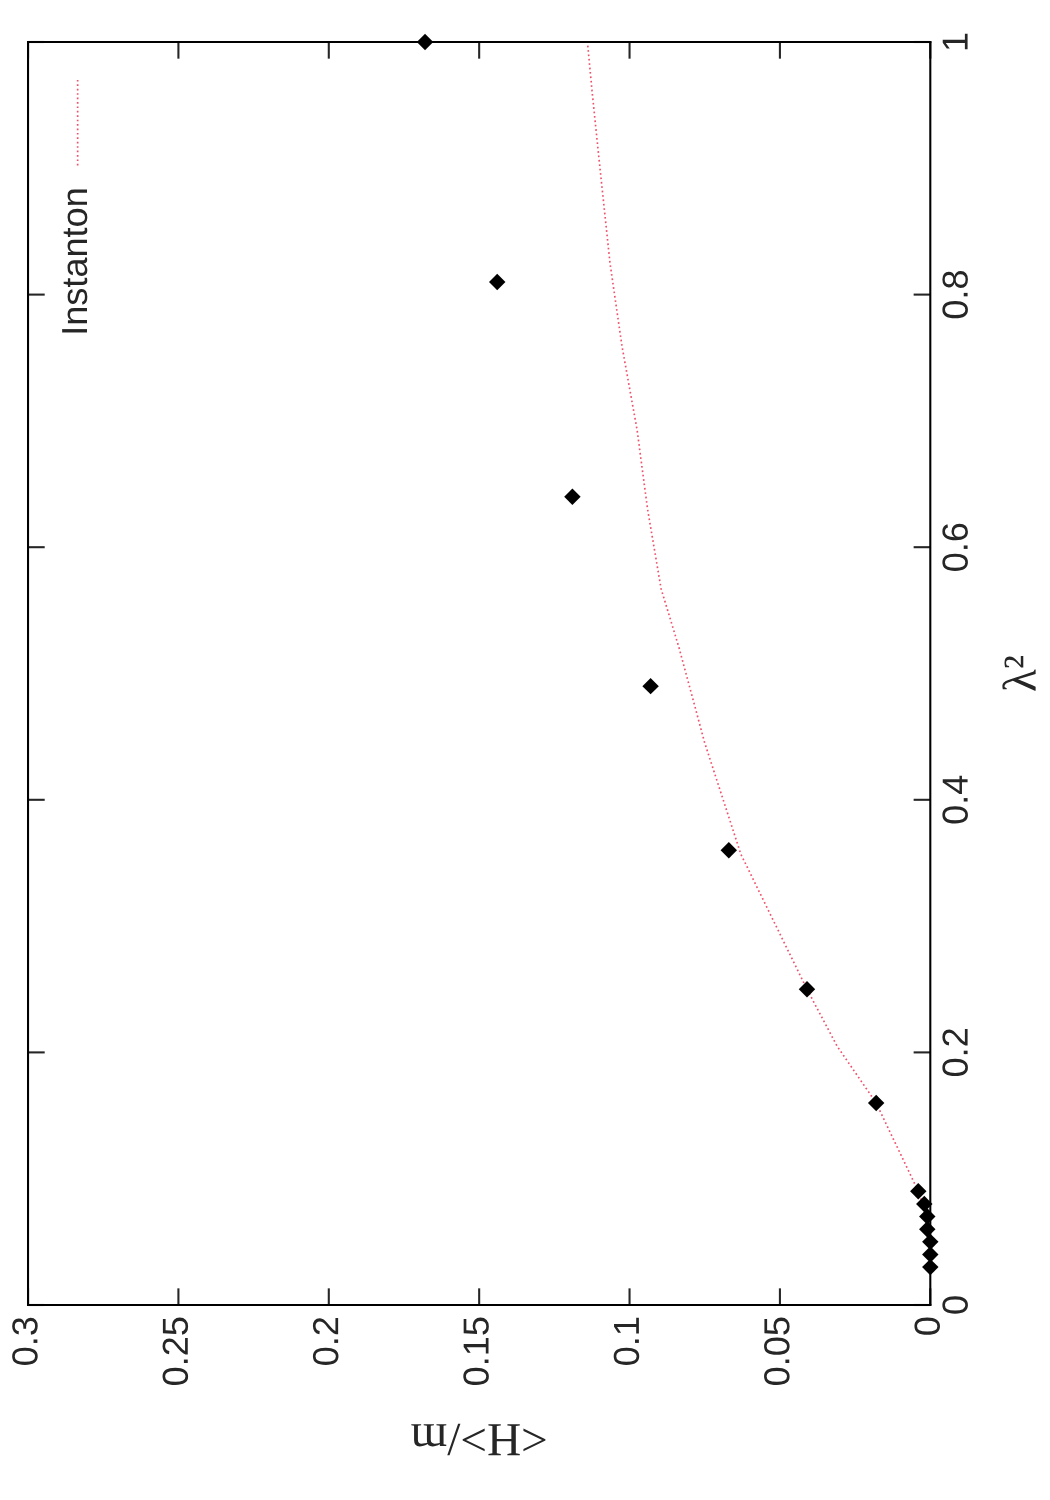 The width and height of the screenshot is (1050, 1500). What do you see at coordinates (25, 1341) in the screenshot?
I see `x-tick-label: 0.3` at bounding box center [25, 1341].